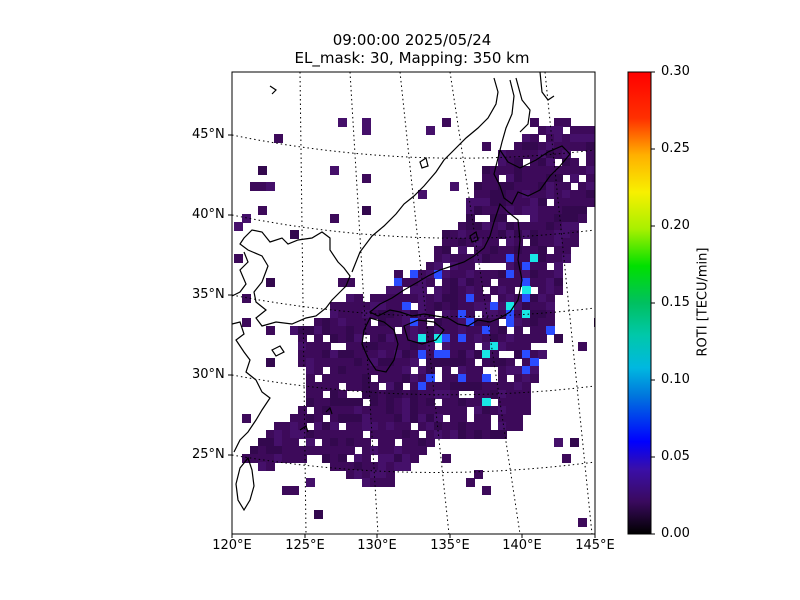  I want to click on coastline-taiwan, so click(245, 484).